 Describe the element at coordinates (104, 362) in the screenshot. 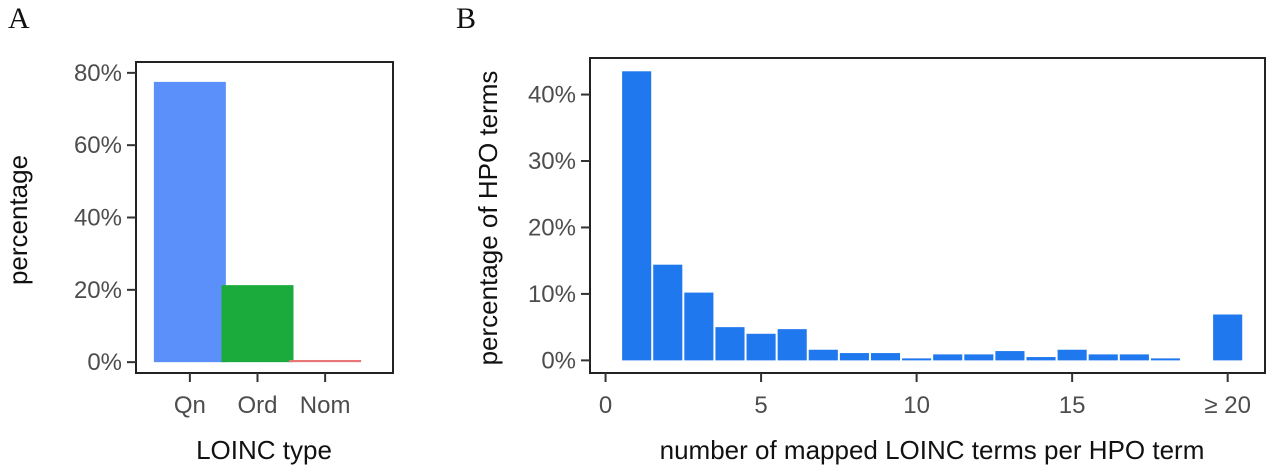

I see `chart-a-y-tick-label: 0%` at that location.